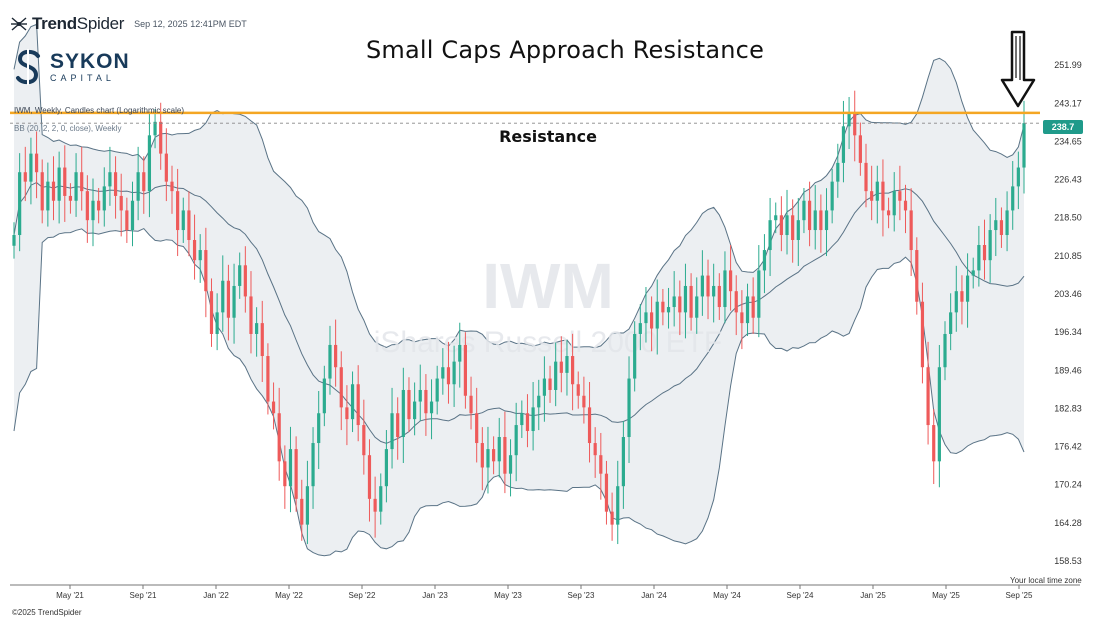 The width and height of the screenshot is (1100, 626). What do you see at coordinates (508, 595) in the screenshot?
I see `x-tick-label: May '23` at bounding box center [508, 595].